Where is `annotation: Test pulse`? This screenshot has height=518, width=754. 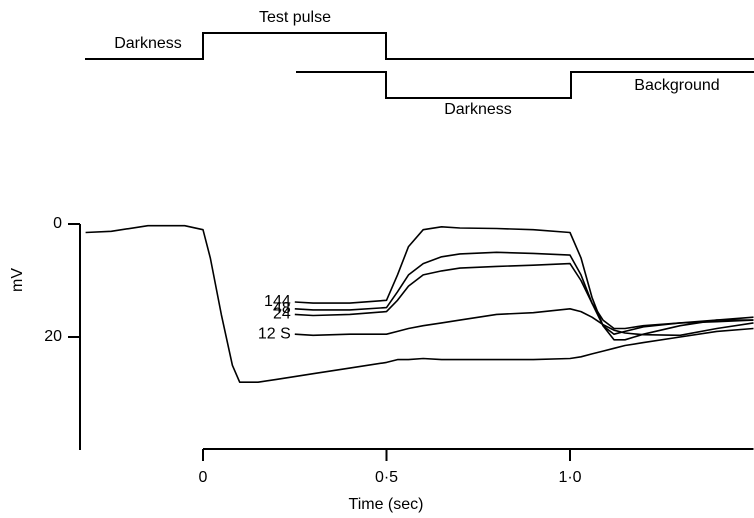 annotation: Test pulse is located at coordinates (295, 17).